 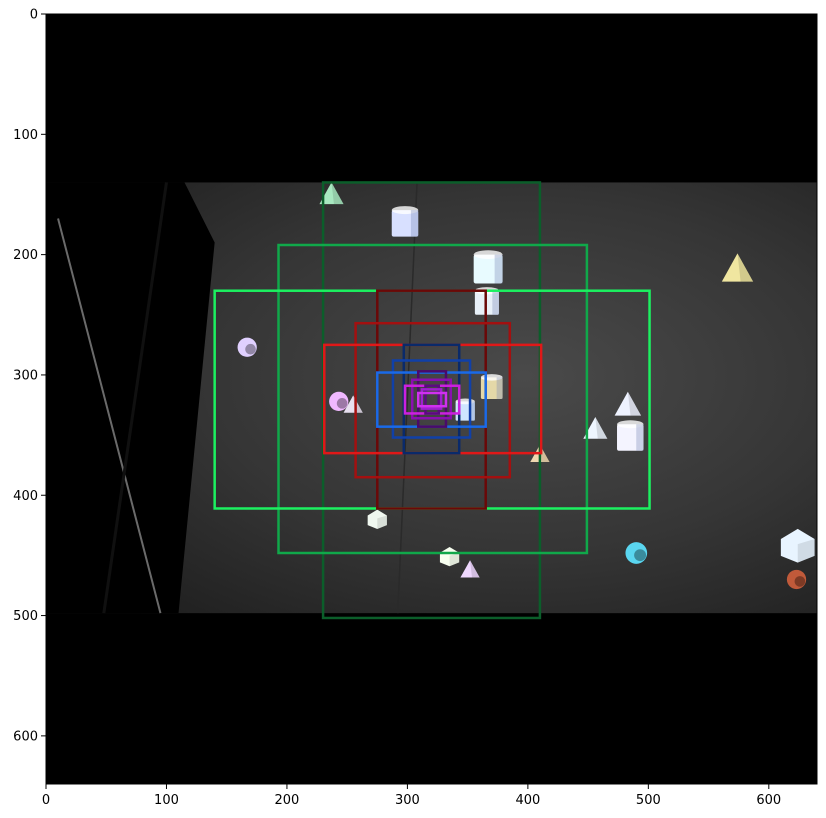 I want to click on x-tick-label: 600, so click(x=768, y=800).